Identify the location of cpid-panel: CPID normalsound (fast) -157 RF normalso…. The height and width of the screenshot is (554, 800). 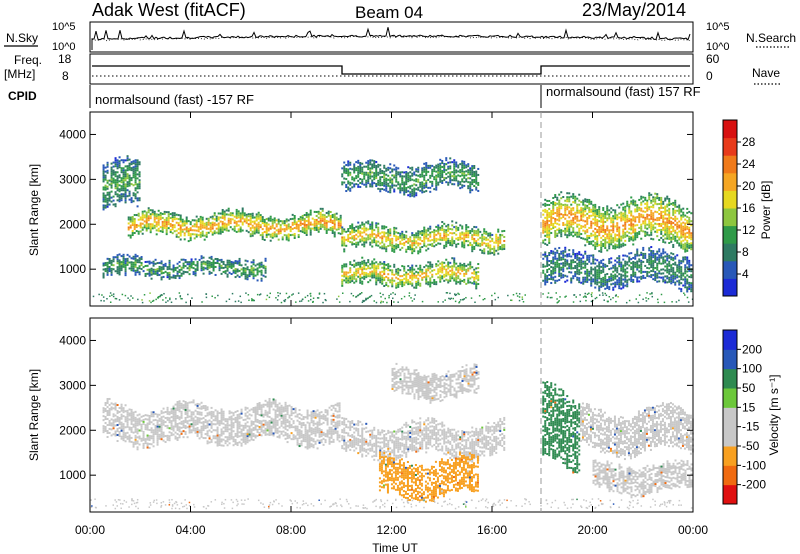
(354, 96).